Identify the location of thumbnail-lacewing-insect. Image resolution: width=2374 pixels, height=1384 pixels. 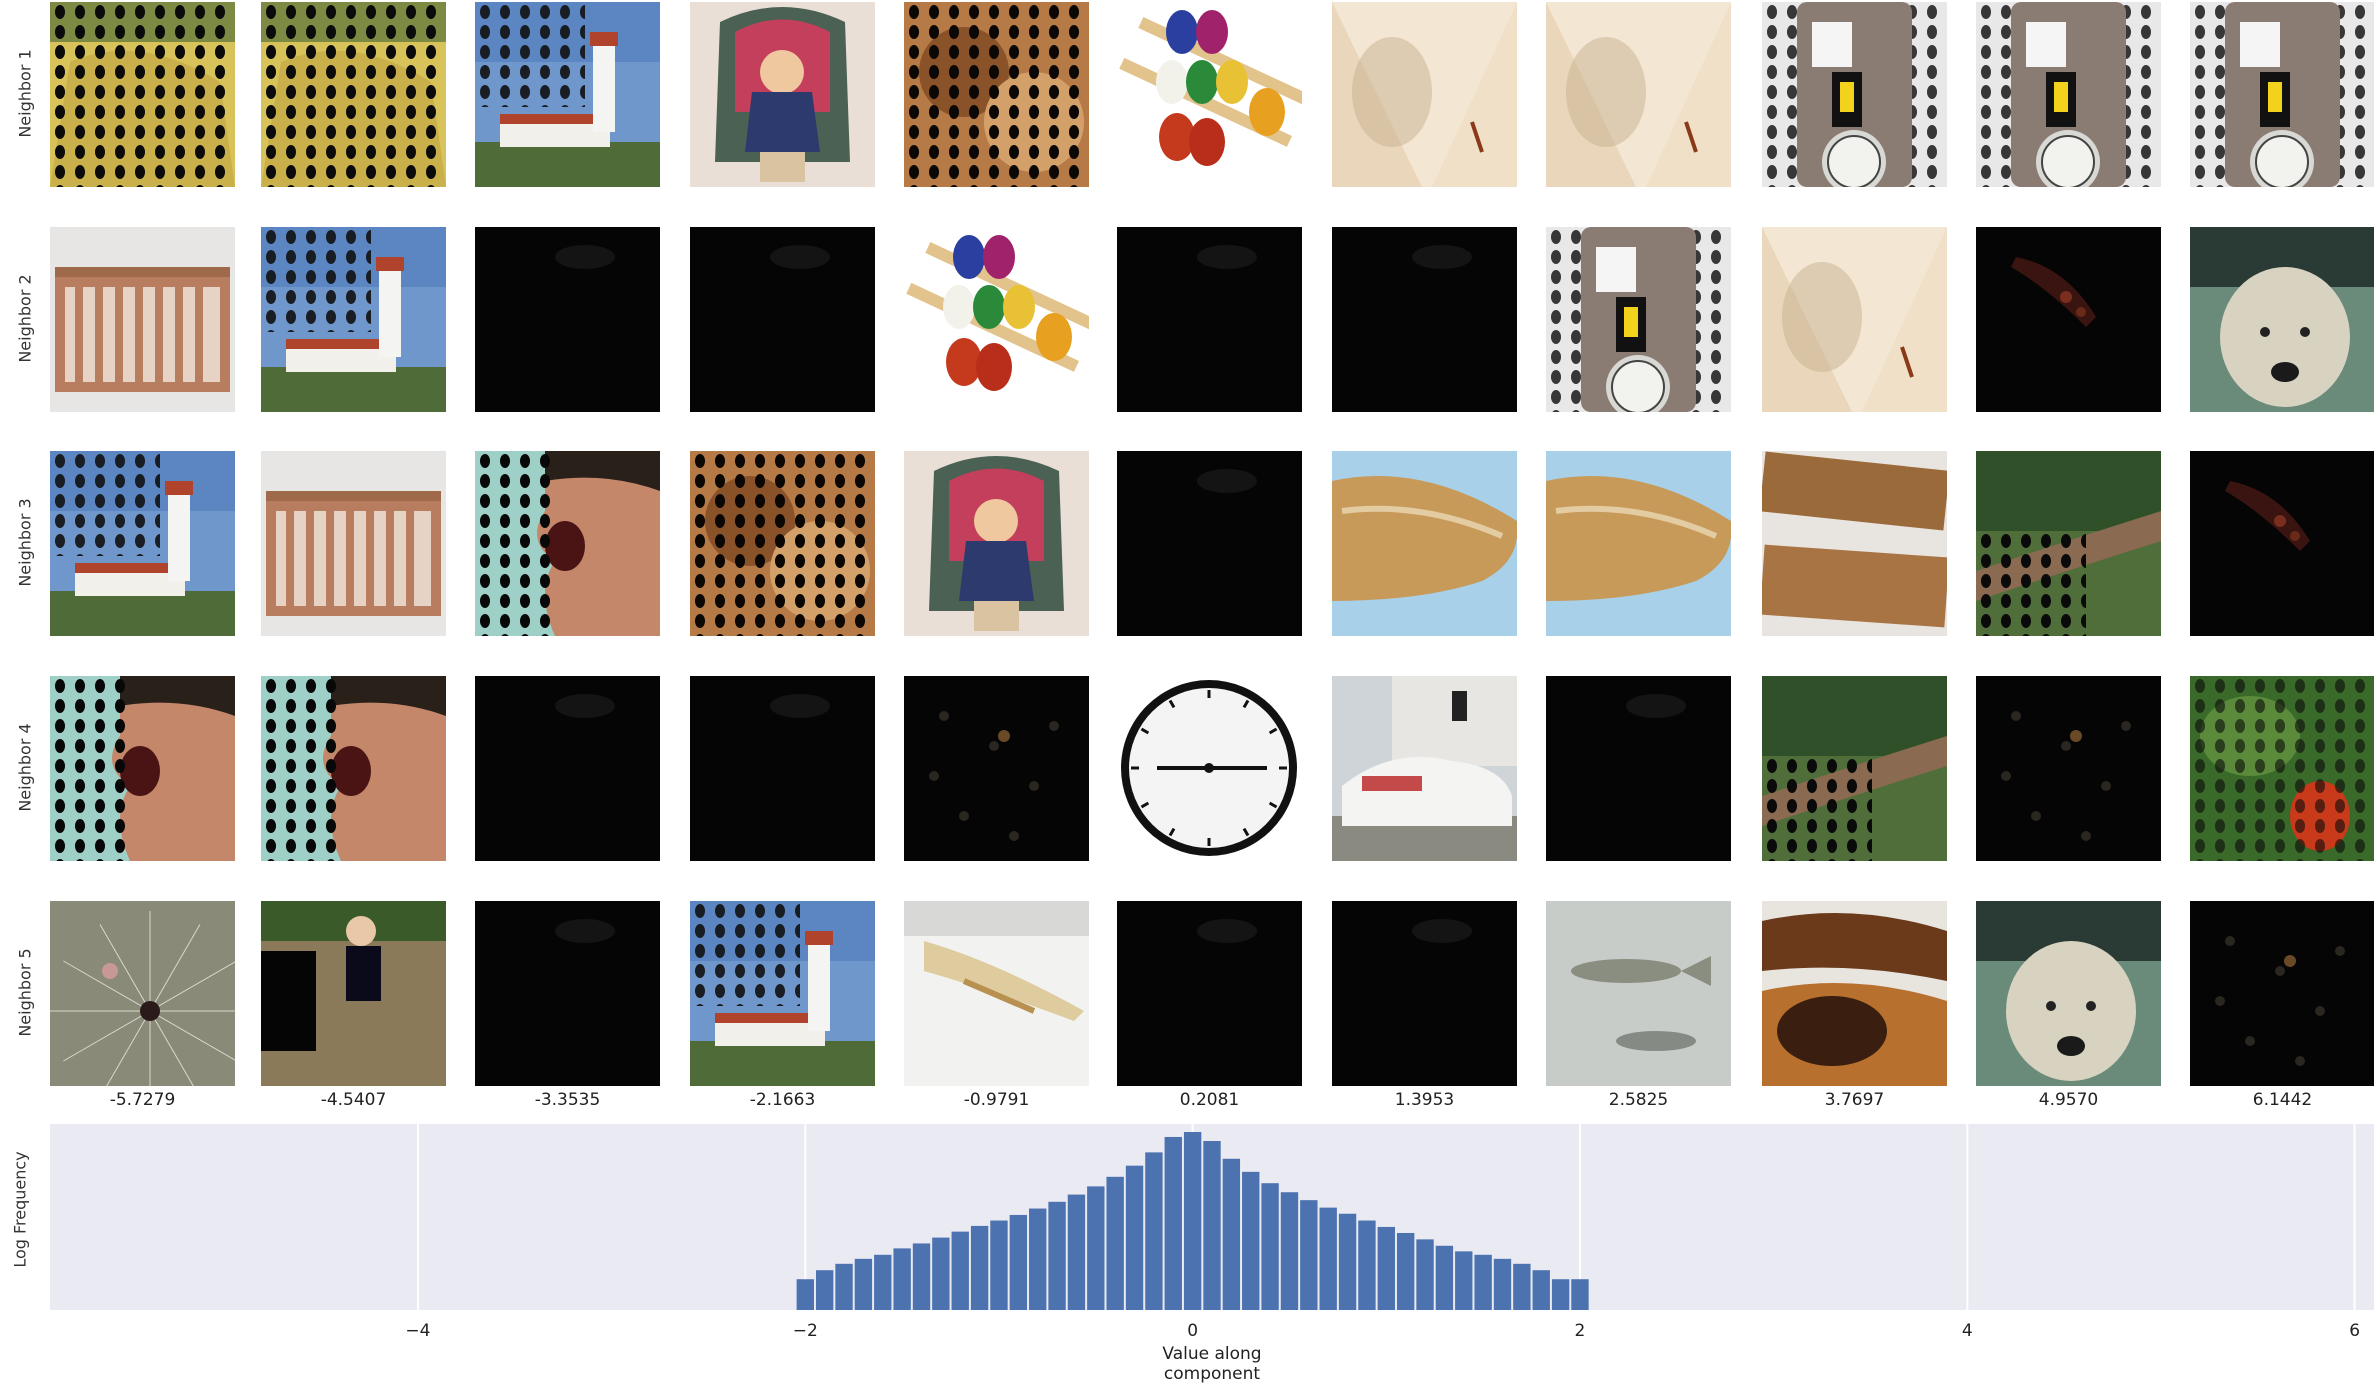
(996, 993).